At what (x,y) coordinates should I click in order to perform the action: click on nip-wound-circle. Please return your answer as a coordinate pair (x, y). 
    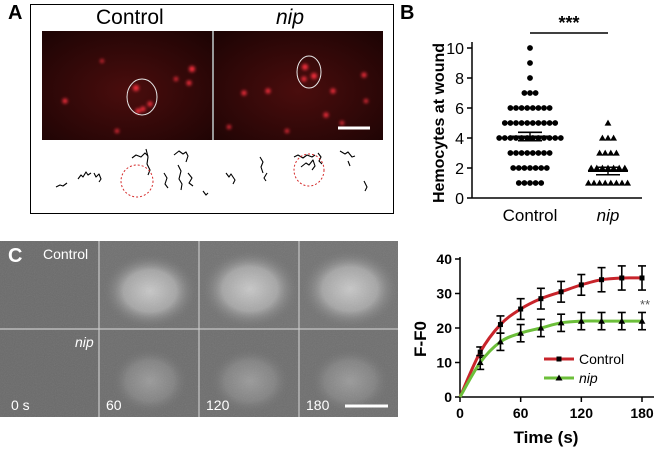
    Looking at the image, I should click on (309, 72).